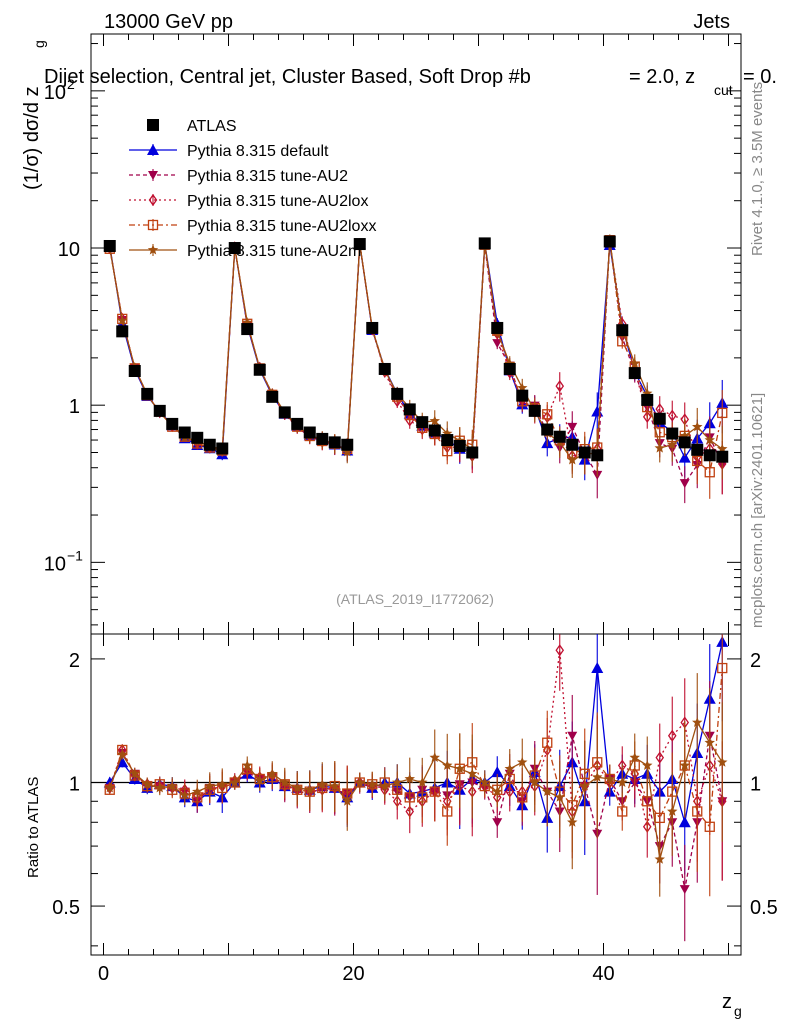  I want to click on legend-item: Pythia 8.315 default, so click(229, 151).